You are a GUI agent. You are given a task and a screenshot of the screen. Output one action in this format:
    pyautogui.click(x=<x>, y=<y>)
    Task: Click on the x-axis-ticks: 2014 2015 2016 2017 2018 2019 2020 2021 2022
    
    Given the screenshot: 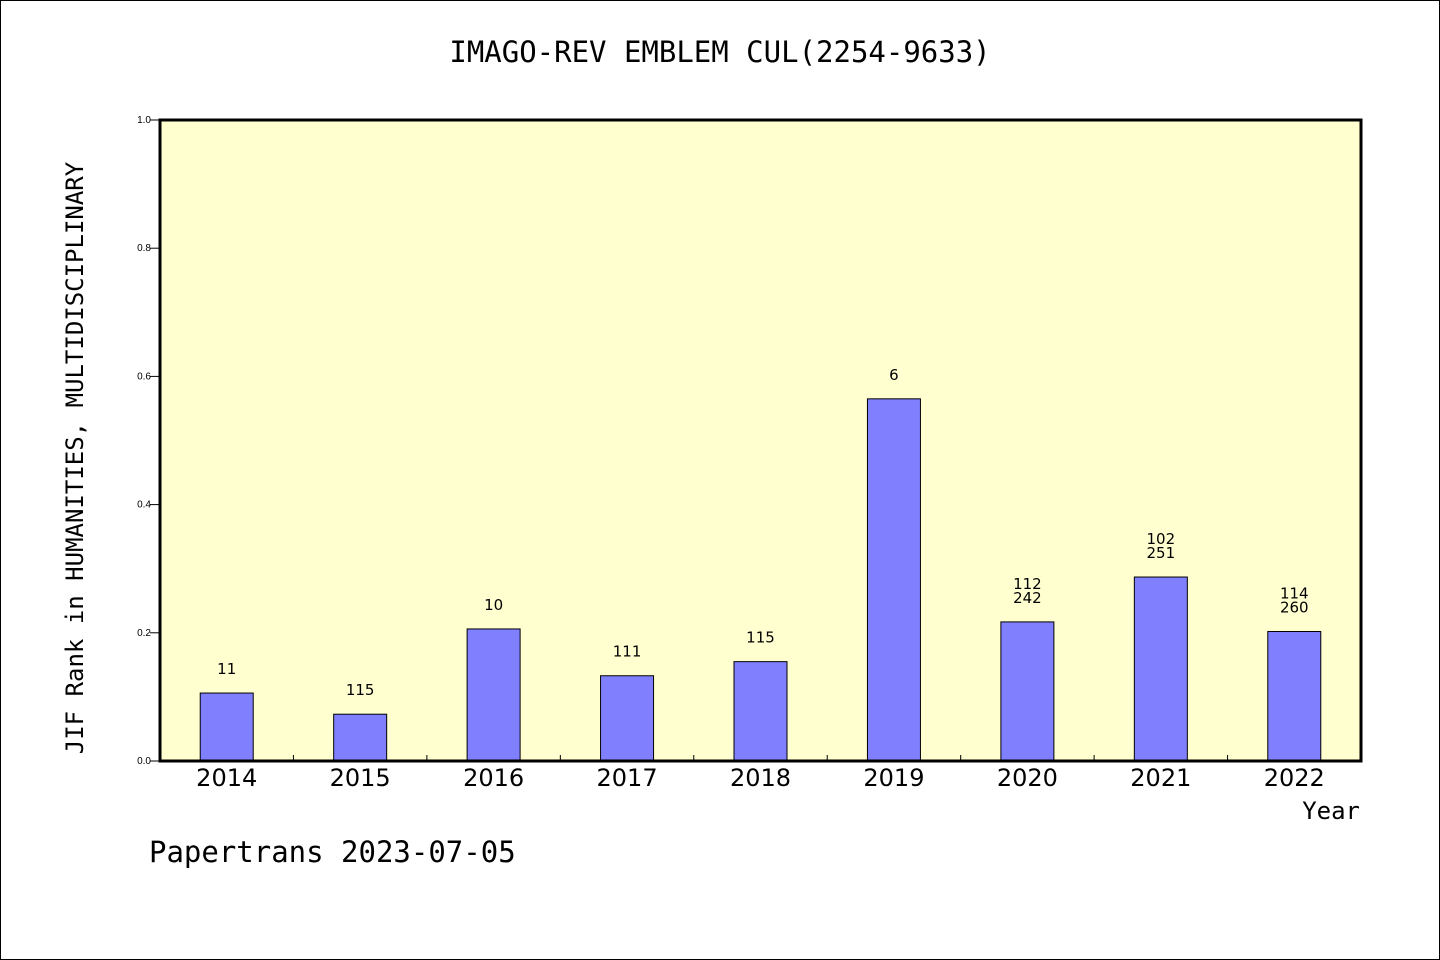 What is the action you would take?
    pyautogui.click(x=760, y=773)
    